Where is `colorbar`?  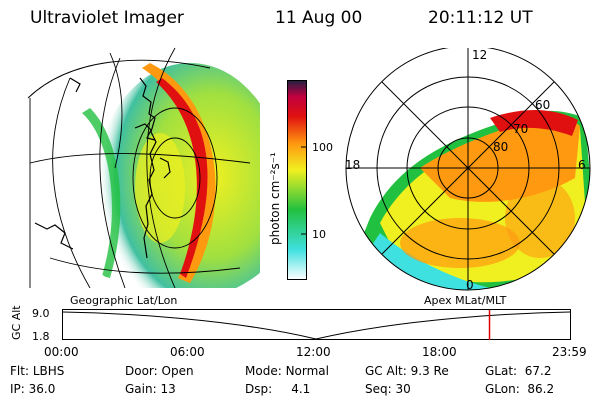
colorbar is located at coordinates (297, 180).